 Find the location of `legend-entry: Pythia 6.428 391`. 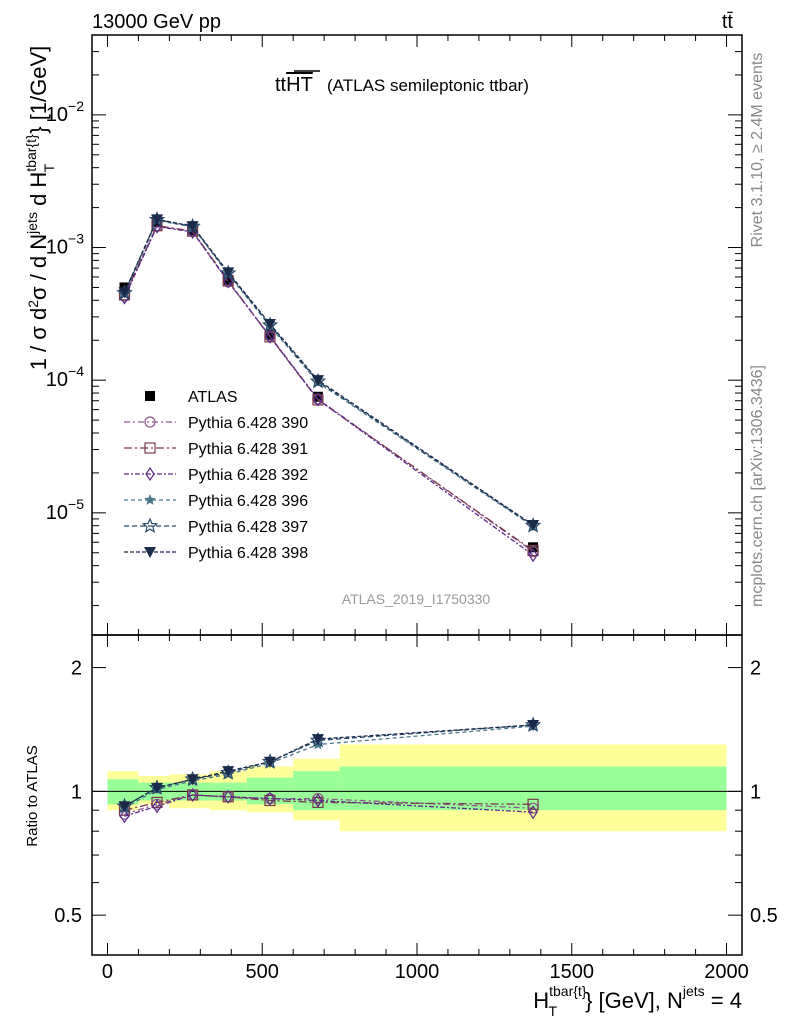

legend-entry: Pythia 6.428 391 is located at coordinates (216, 449).